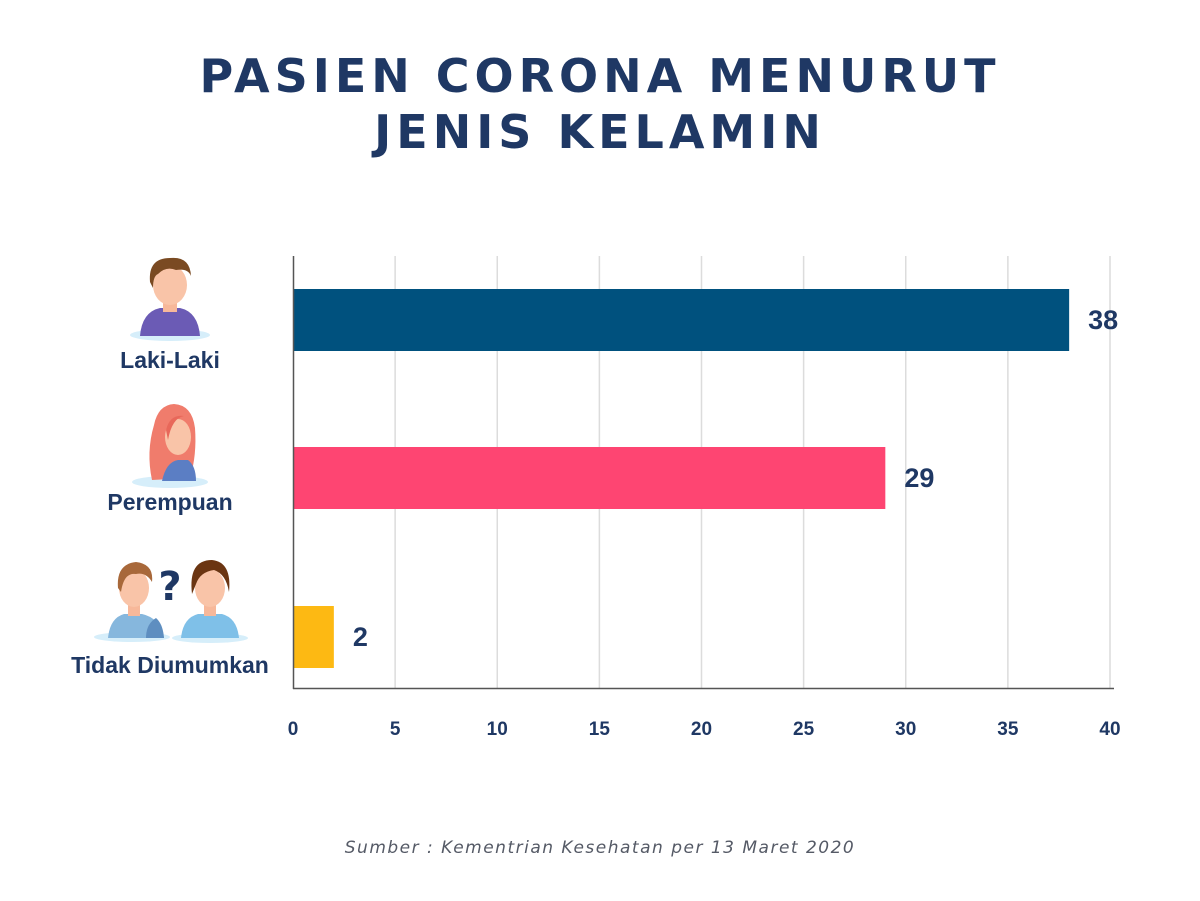 Image resolution: width=1200 pixels, height=901 pixels. What do you see at coordinates (682, 320) in the screenshot?
I see `bar-laki-laki` at bounding box center [682, 320].